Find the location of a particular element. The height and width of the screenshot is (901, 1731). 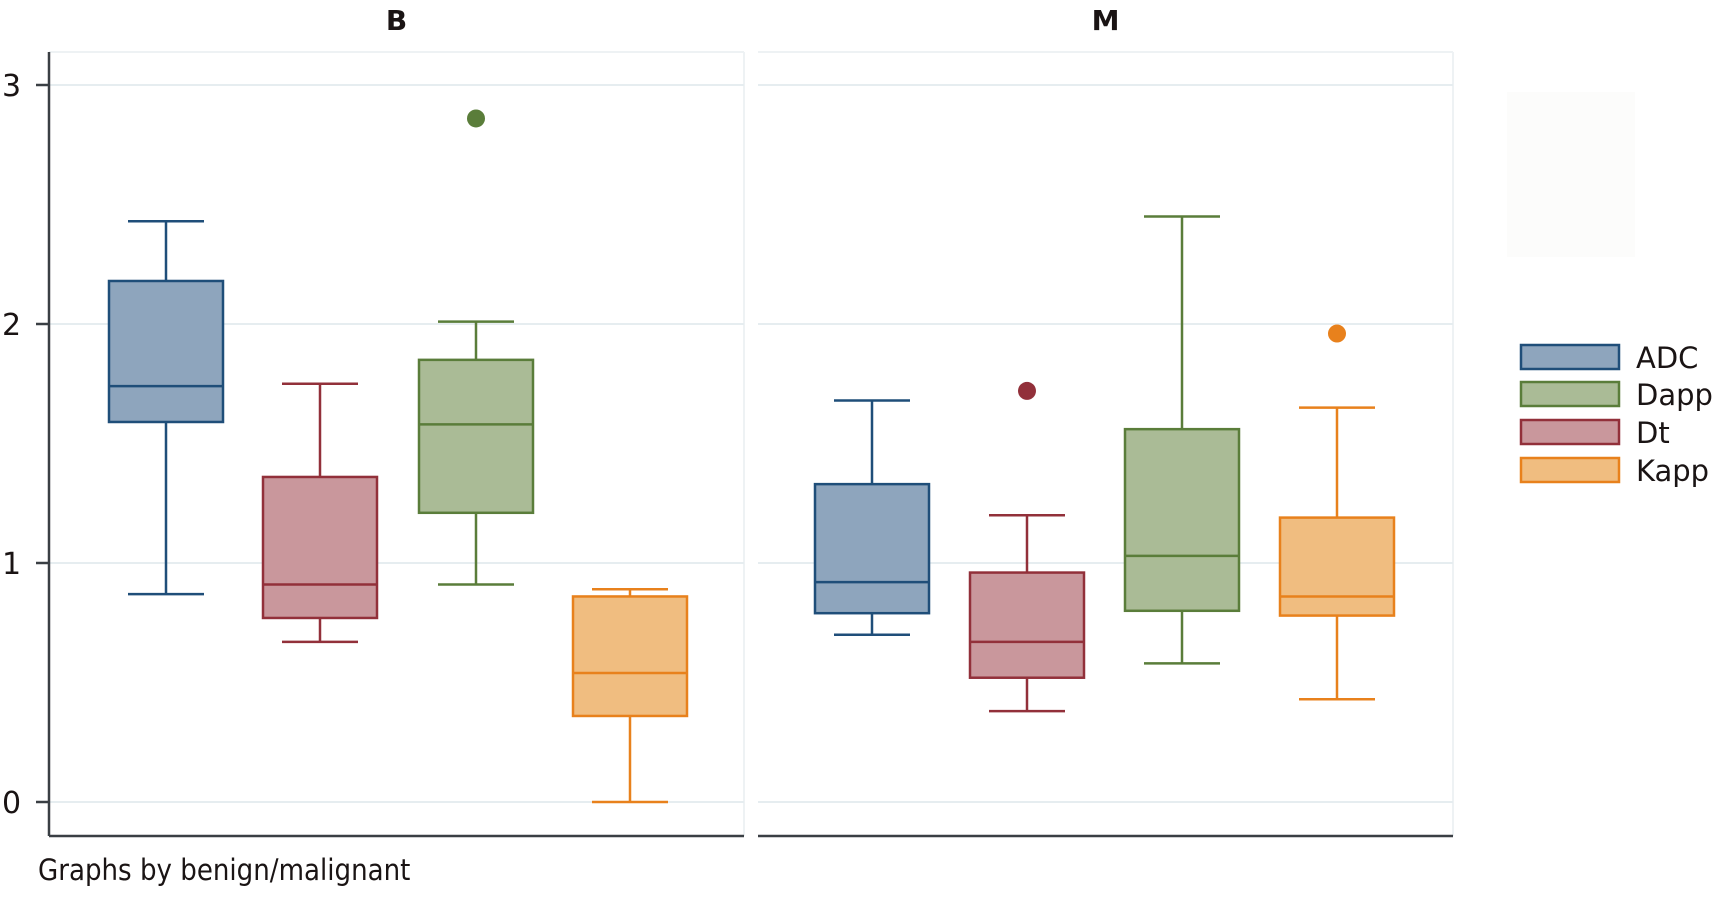

chart-note: Graphs by benign/malignant is located at coordinates (224, 870).